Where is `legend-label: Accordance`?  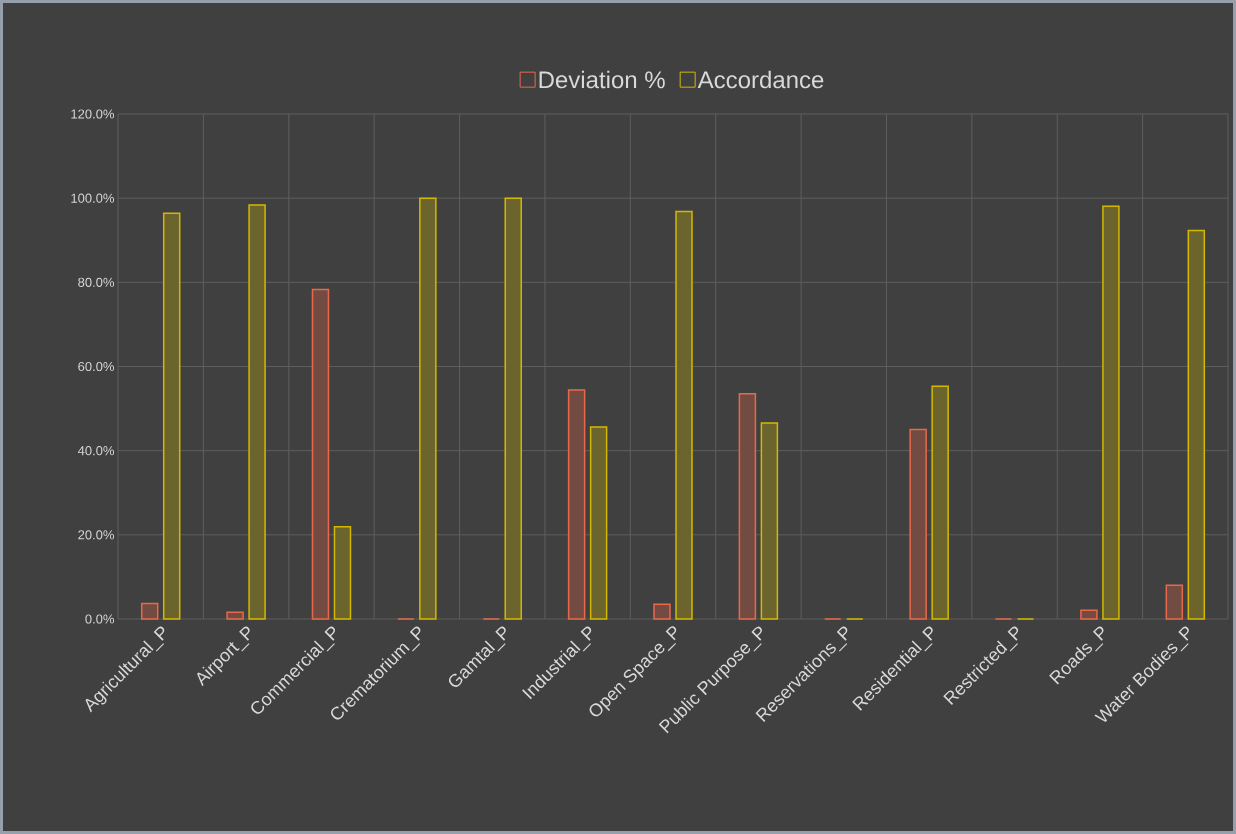
legend-label: Accordance is located at coordinates (760, 79).